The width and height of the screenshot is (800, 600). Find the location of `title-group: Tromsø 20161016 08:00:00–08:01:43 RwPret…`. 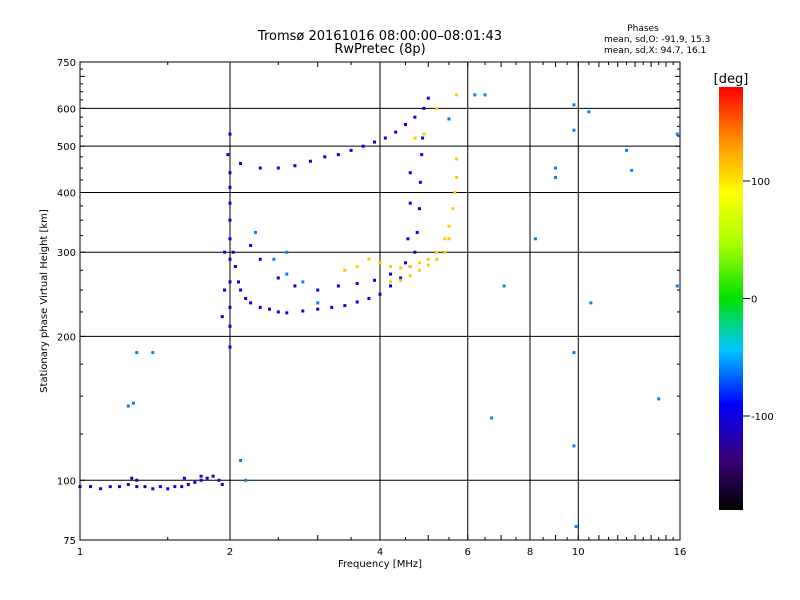

title-group: Tromsø 20161016 08:00:00–08:01:43 RwPret… is located at coordinates (379, 43).